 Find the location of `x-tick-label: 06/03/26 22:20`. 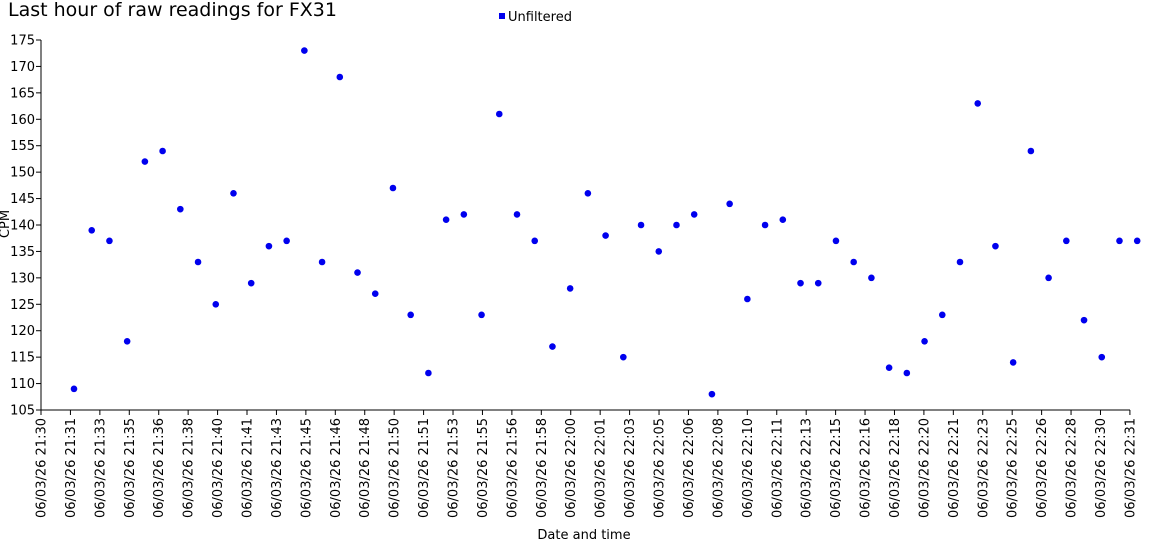

x-tick-label: 06/03/26 22:20 is located at coordinates (924, 468).